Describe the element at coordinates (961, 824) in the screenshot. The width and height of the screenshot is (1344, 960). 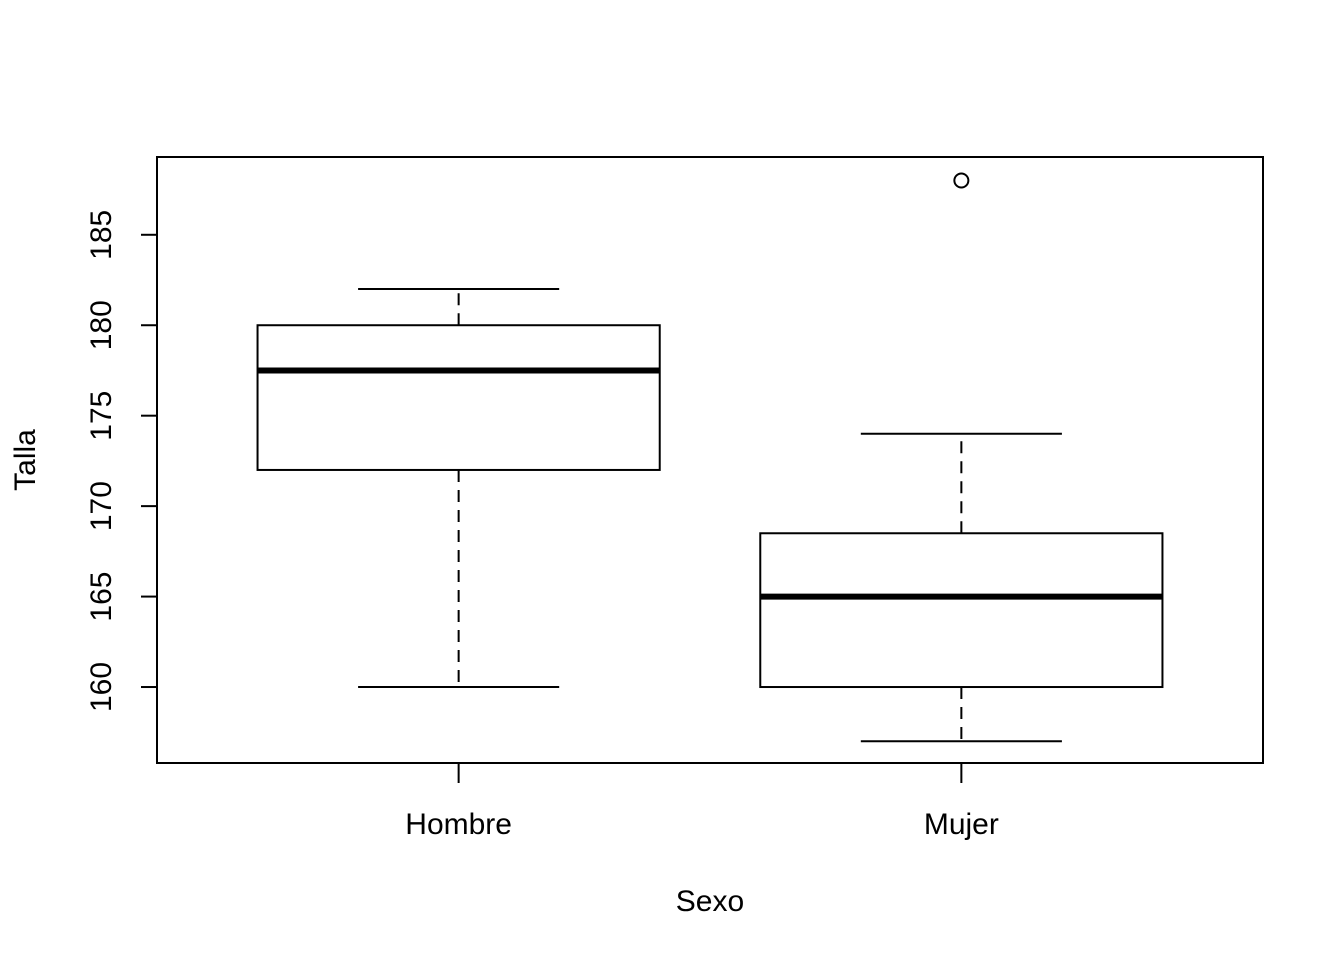
I see `x-tick-label: Mujer` at that location.